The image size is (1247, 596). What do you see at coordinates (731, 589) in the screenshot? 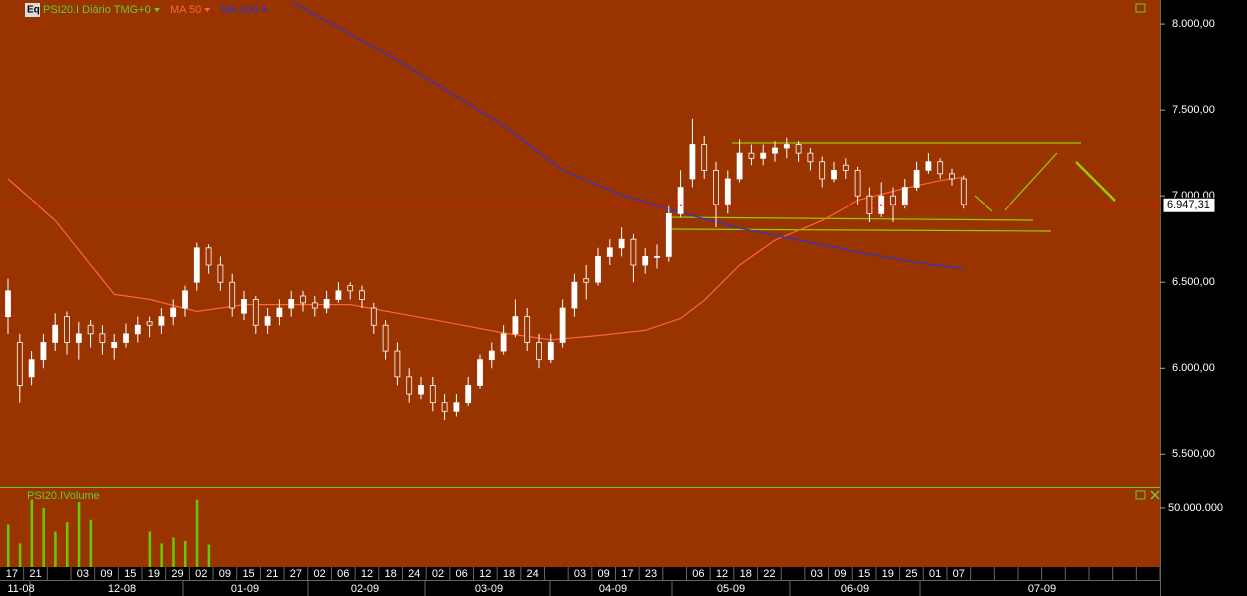
I see `month-label: 05-09` at bounding box center [731, 589].